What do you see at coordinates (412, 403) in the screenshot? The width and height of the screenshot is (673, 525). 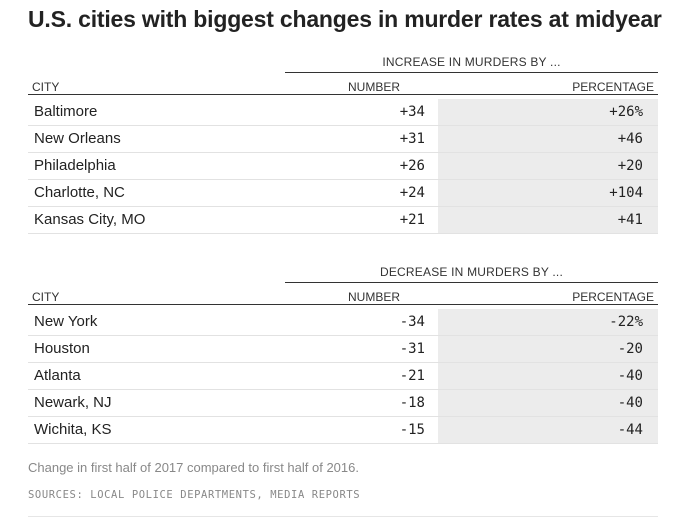 I see `number-cell: -18` at bounding box center [412, 403].